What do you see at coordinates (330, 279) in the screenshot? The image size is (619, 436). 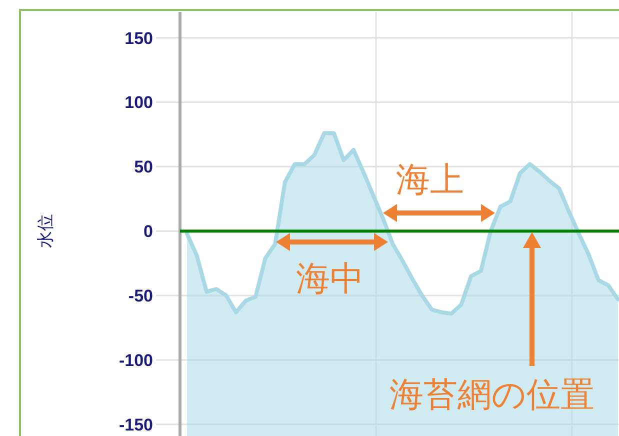 I see `annotation: 海中` at bounding box center [330, 279].